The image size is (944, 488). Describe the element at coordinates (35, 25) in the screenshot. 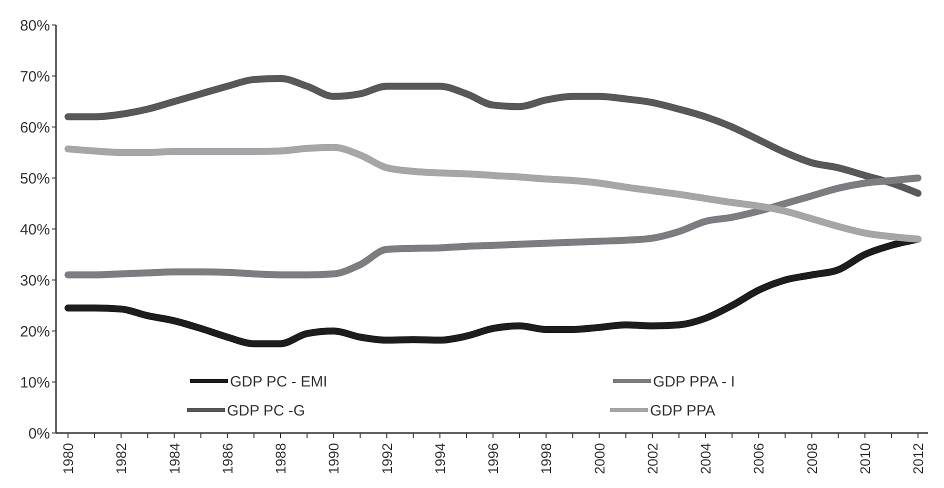

I see `y-tick-label: 80%` at that location.